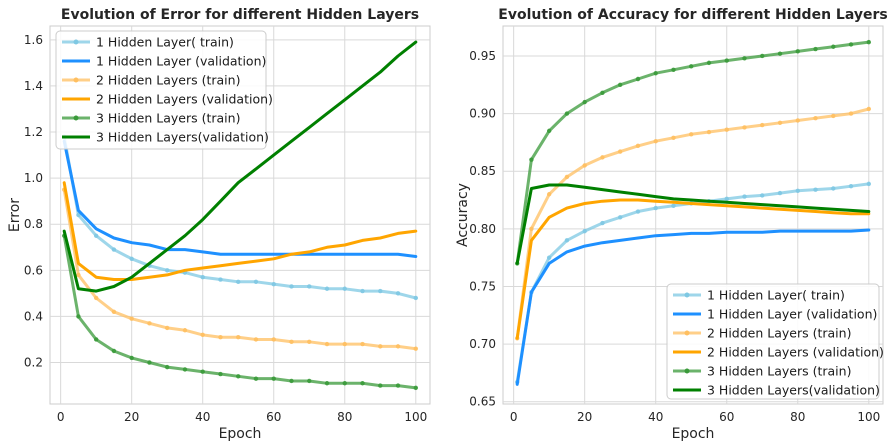  Describe the element at coordinates (482, 344) in the screenshot. I see `accuracy-y-tick-label: 0.70` at that location.